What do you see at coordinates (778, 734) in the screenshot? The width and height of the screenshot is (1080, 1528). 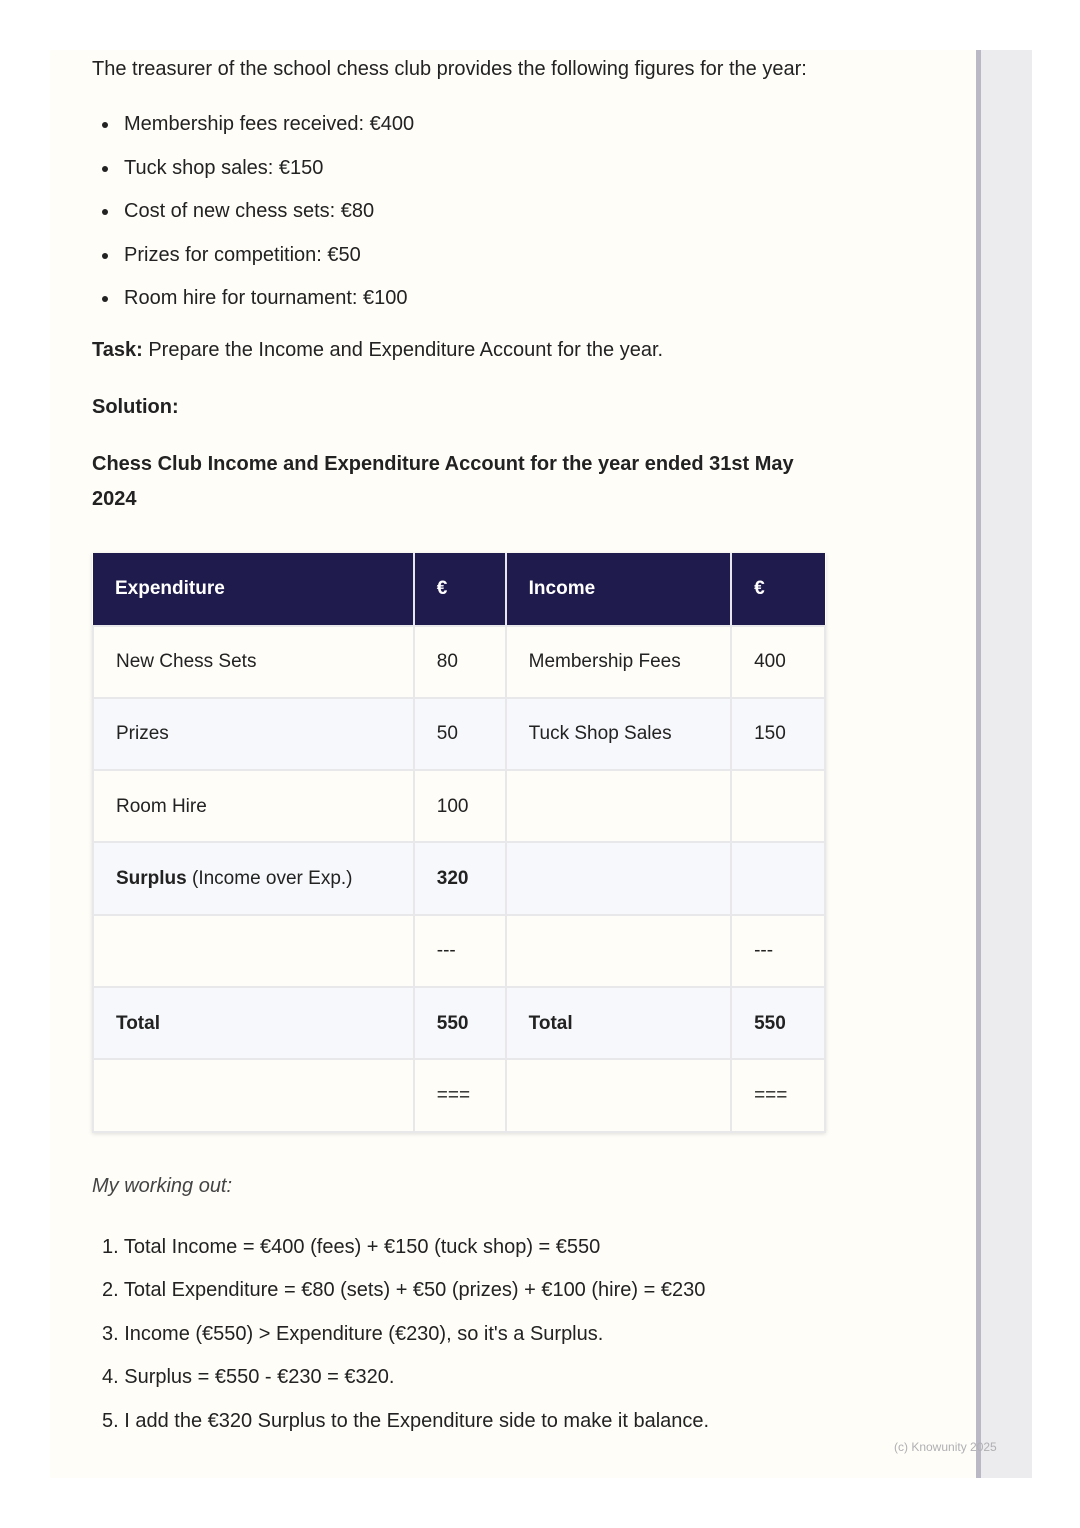 I see `cell: 150` at bounding box center [778, 734].